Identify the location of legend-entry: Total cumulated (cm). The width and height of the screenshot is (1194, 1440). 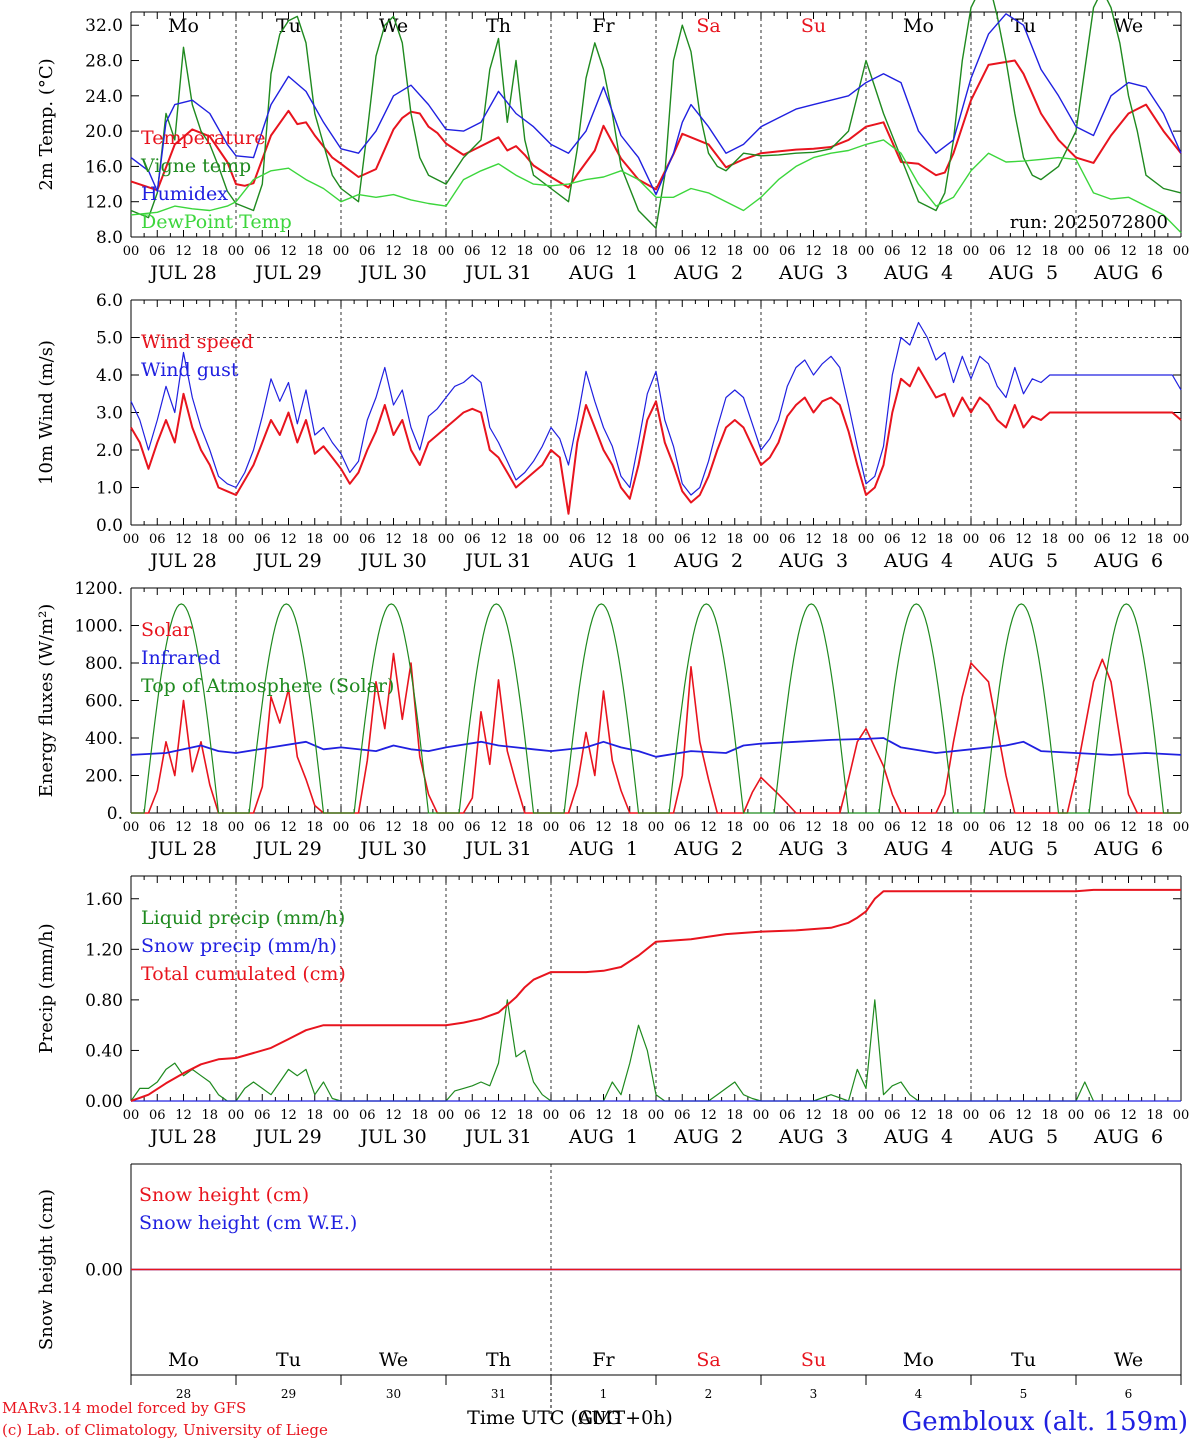
(243, 974).